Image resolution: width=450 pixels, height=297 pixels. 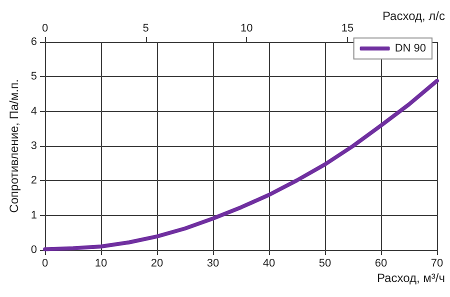 What do you see at coordinates (34, 250) in the screenshot?
I see `y-tick-label: 0` at bounding box center [34, 250].